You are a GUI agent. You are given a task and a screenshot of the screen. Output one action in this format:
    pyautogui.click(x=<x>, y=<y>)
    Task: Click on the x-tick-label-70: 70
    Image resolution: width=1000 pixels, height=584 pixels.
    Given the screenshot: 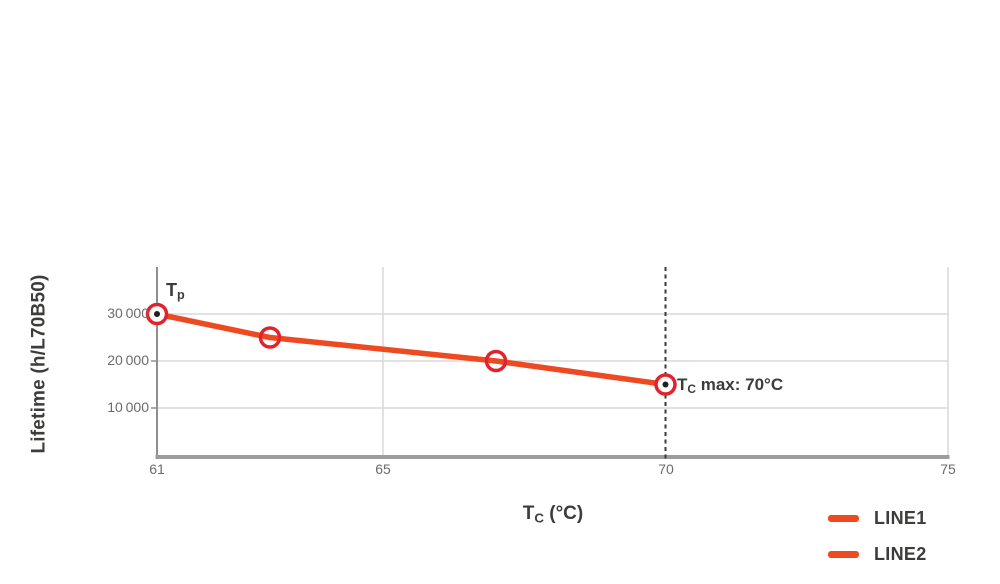 What is the action you would take?
    pyautogui.click(x=666, y=469)
    